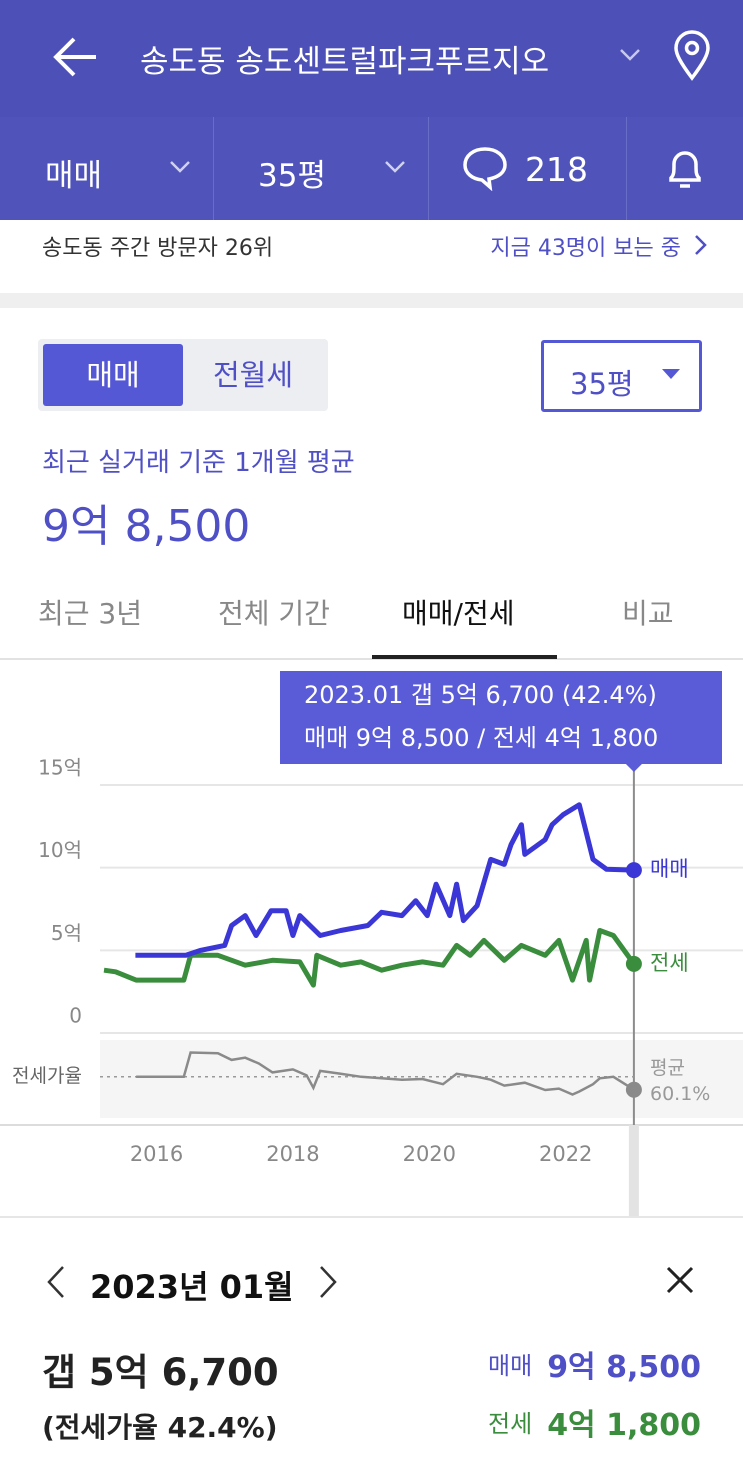 The height and width of the screenshot is (1462, 743). What do you see at coordinates (345, 62) in the screenshot?
I see `header-title: 송도동 송도센트럴파크푸르지오` at bounding box center [345, 62].